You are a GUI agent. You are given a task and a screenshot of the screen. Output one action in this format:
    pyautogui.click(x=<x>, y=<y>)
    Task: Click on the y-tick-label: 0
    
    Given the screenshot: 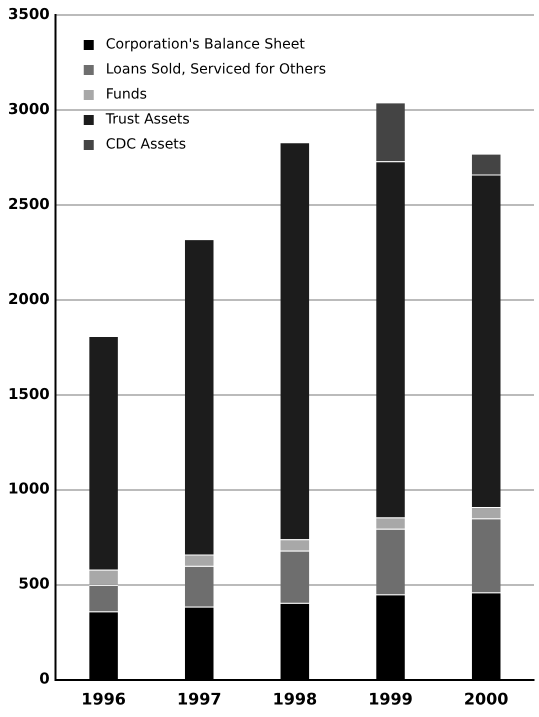 What is the action you would take?
    pyautogui.click(x=44, y=679)
    